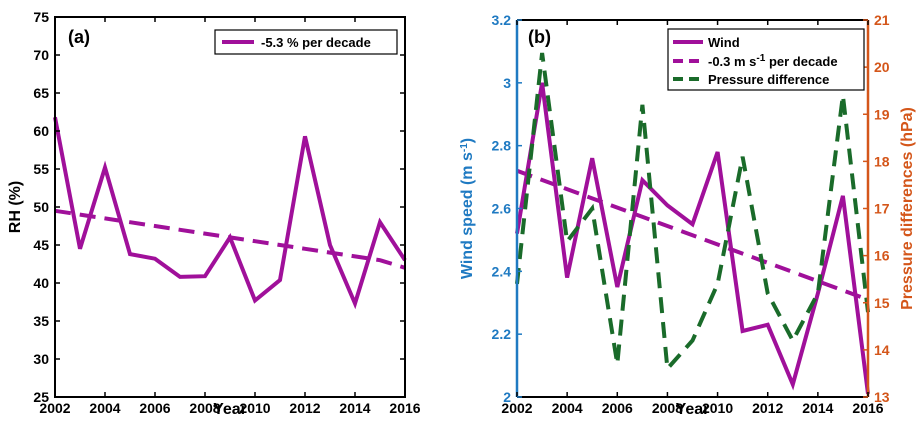  Describe the element at coordinates (467, 215) in the screenshot. I see `y-axis-label-left-b-part: Wind speed (m s` at that location.